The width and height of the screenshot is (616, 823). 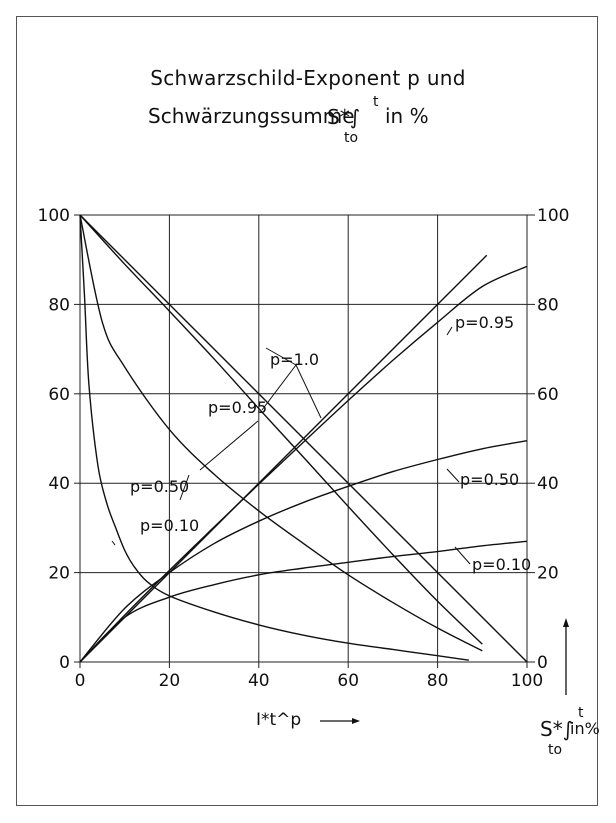 I want to click on right-axis-integral: S*∫, so click(x=557, y=729).